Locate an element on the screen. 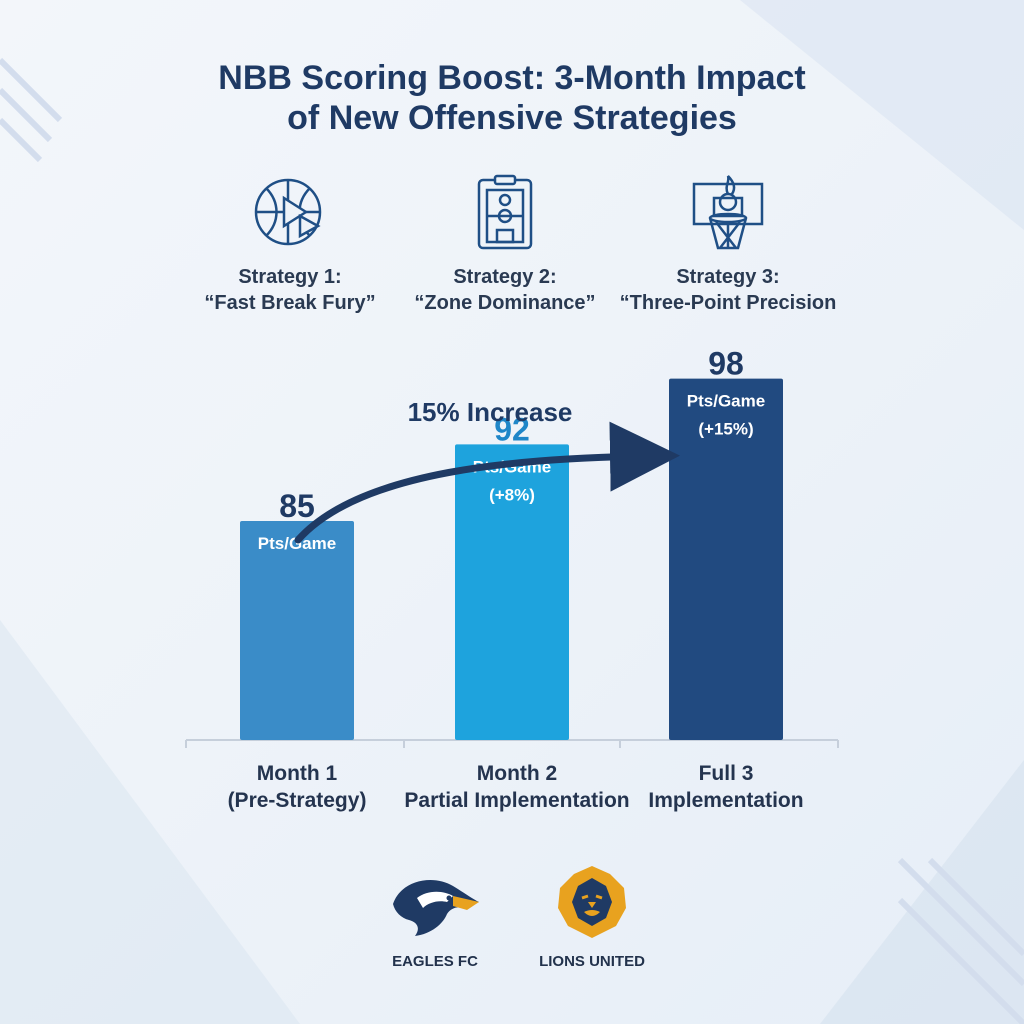 This screenshot has height=1024, width=1024. bar-3-inner-label-2: (+15%) is located at coordinates (725, 429).